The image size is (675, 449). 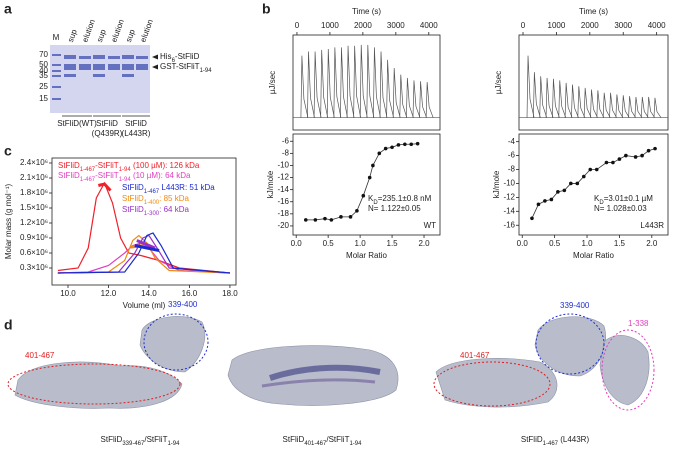 What do you see at coordinates (183, 304) in the screenshot?
I see `region-label: 339-400` at bounding box center [183, 304].